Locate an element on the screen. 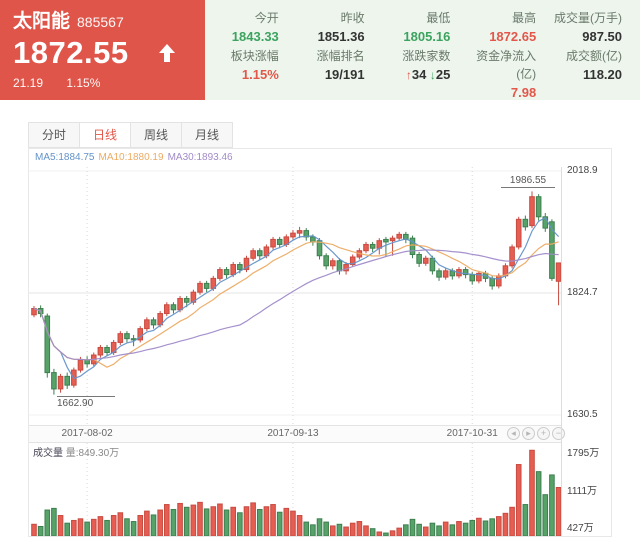 Image resolution: width=640 pixels, height=537 pixels. chart-nav-controls: ◂ ▸ + − is located at coordinates (535, 433).